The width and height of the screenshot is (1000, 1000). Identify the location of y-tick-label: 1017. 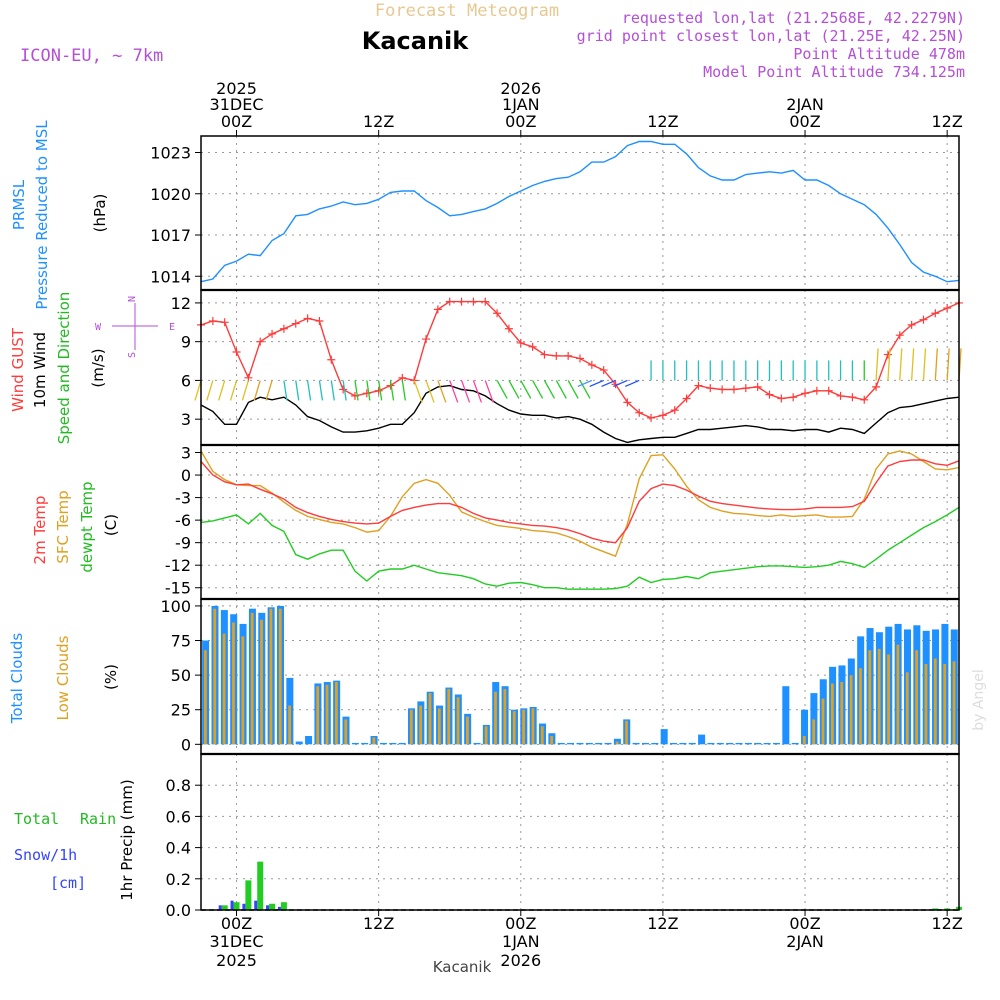
(170, 235).